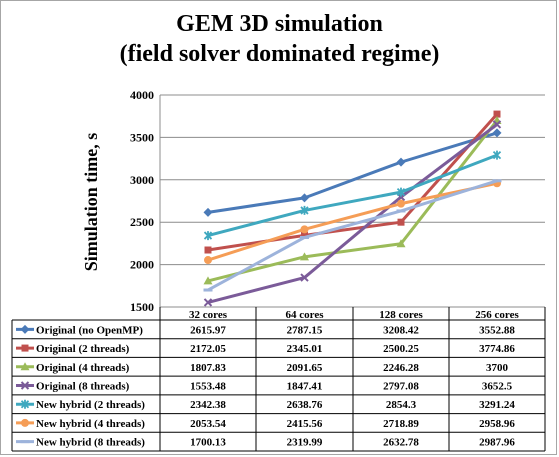 This screenshot has height=457, width=559. What do you see at coordinates (401, 349) in the screenshot?
I see `table-value: 2500.25` at bounding box center [401, 349].